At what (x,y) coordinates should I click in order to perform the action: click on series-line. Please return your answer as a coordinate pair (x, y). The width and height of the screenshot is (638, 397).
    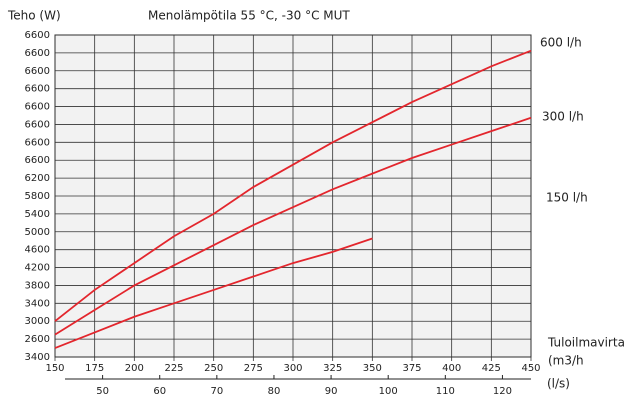
    Looking at the image, I should click on (213, 293).